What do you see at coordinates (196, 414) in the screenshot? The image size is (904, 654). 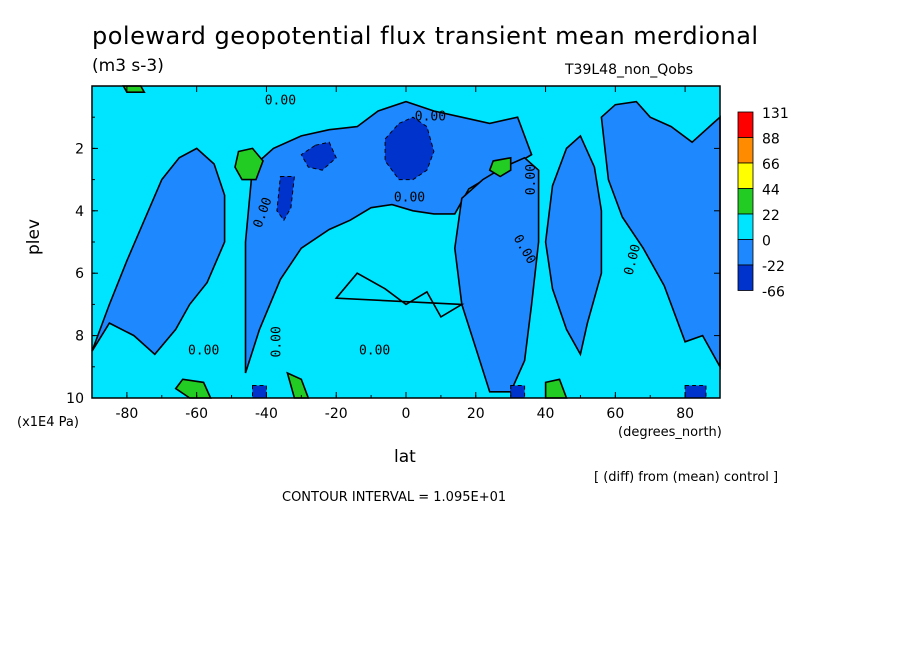 I see `x-tick-label: -60` at bounding box center [196, 414].